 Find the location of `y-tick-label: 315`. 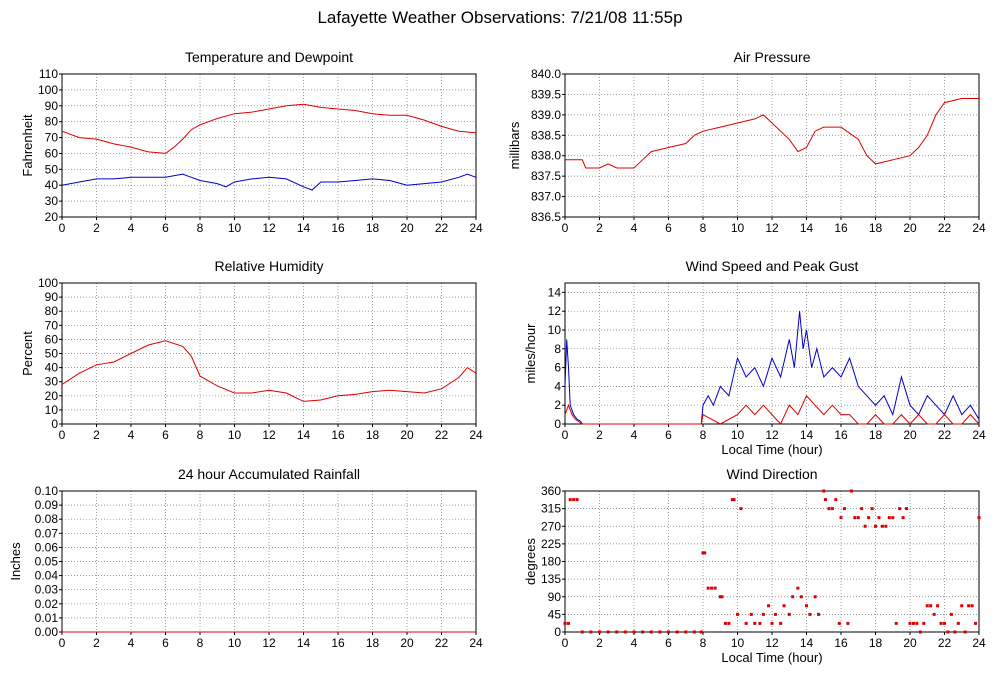

y-tick-label: 315 is located at coordinates (551, 509).